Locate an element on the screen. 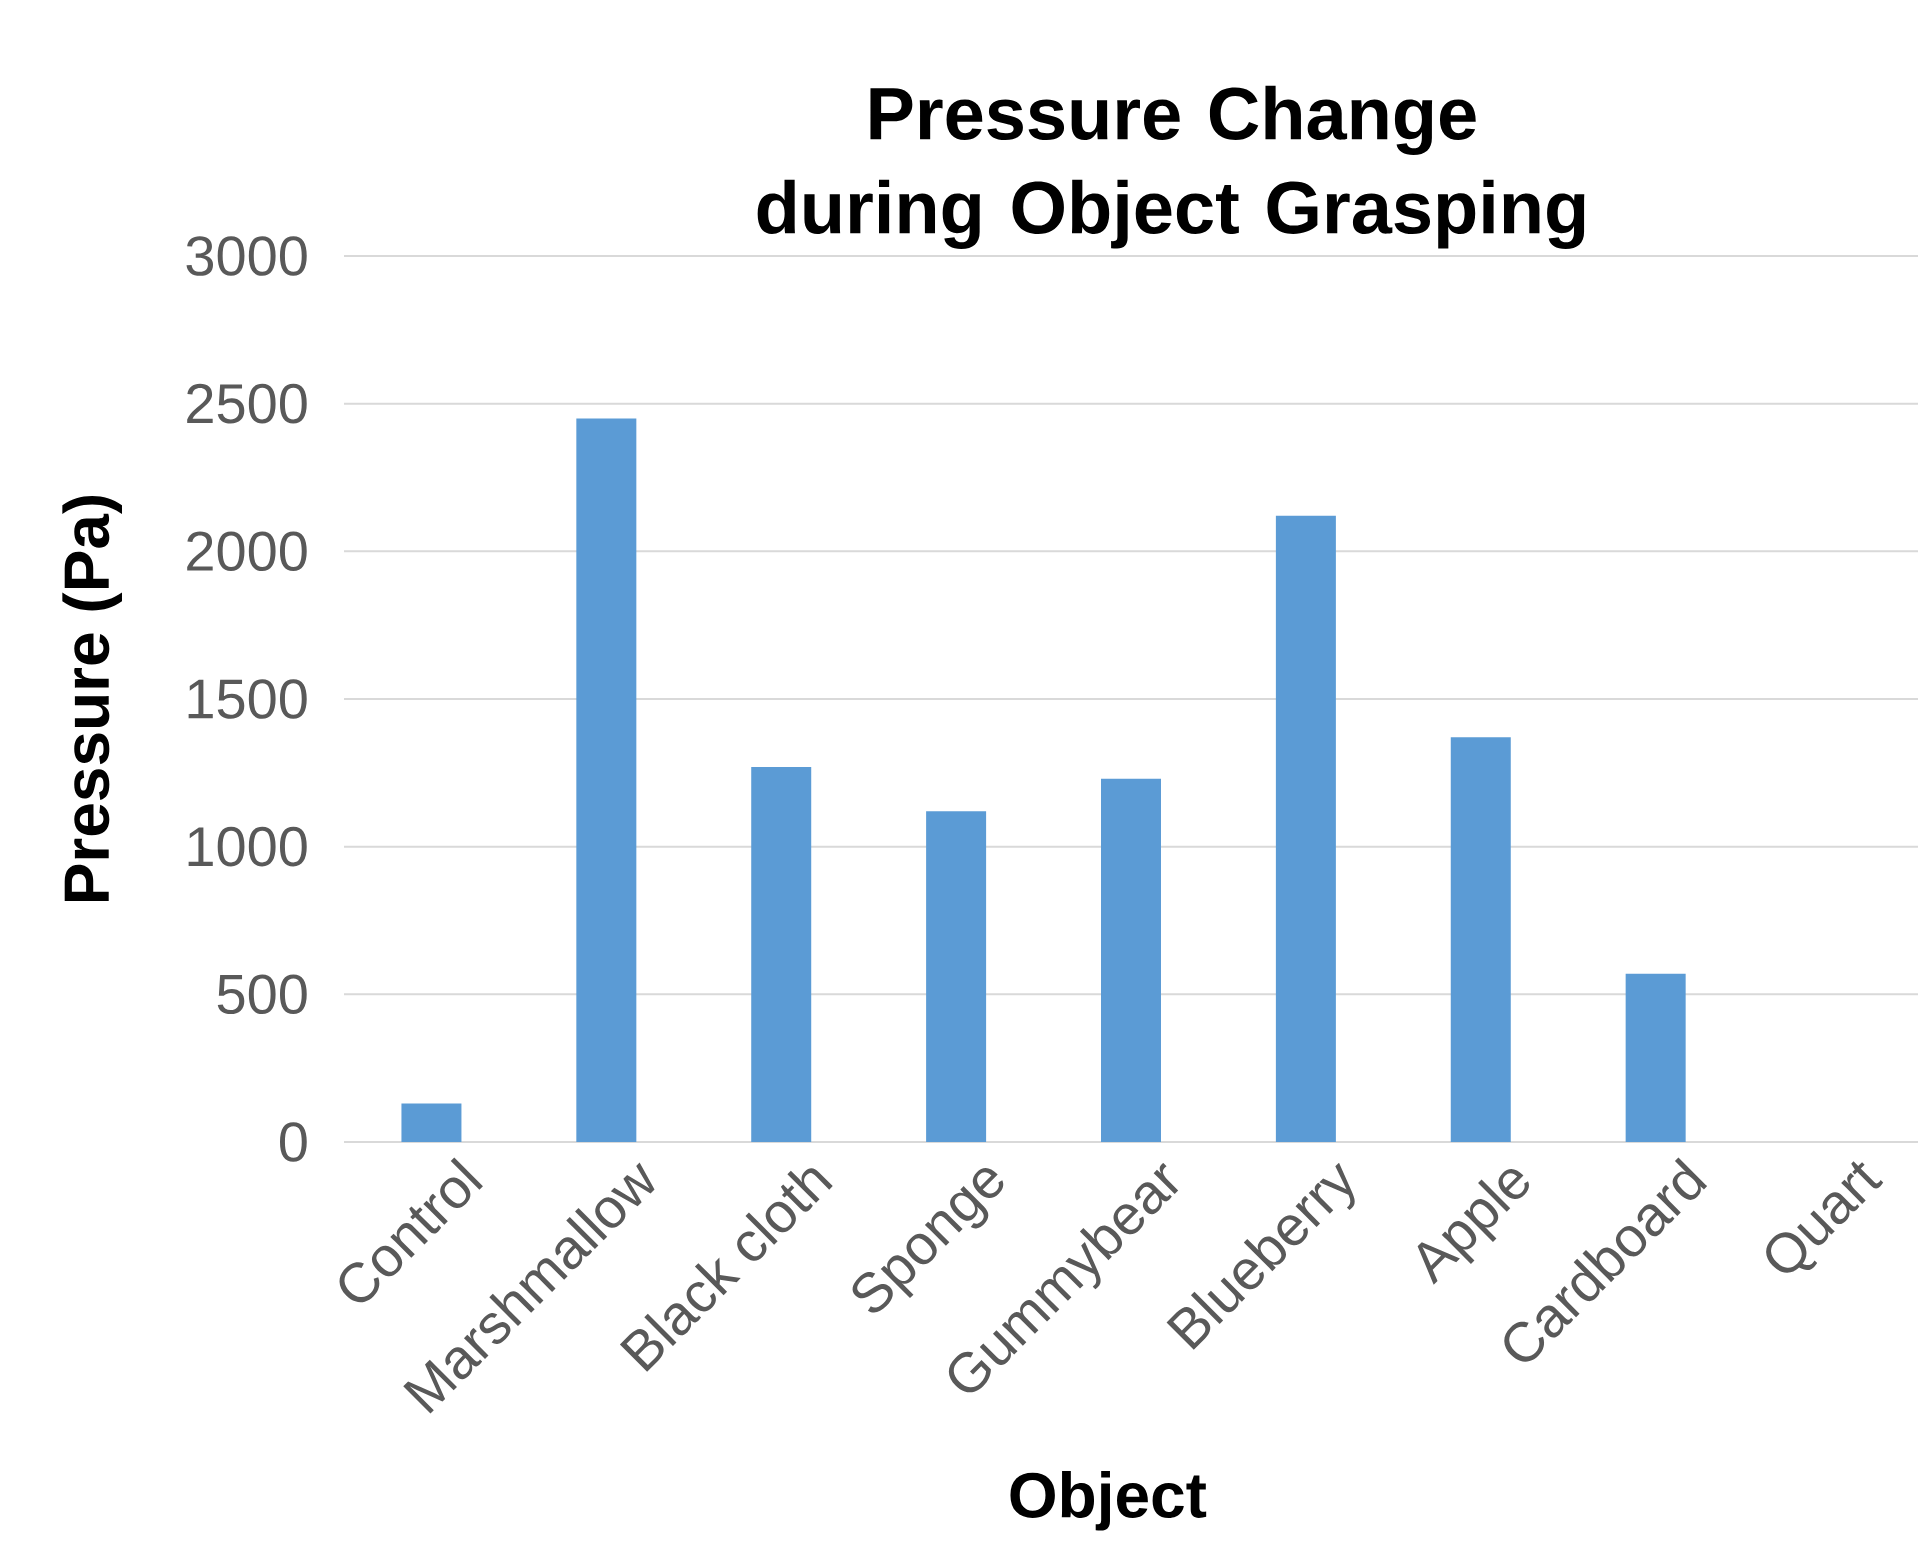 The image size is (1919, 1550). y-tick-label: 0 is located at coordinates (293, 1142).